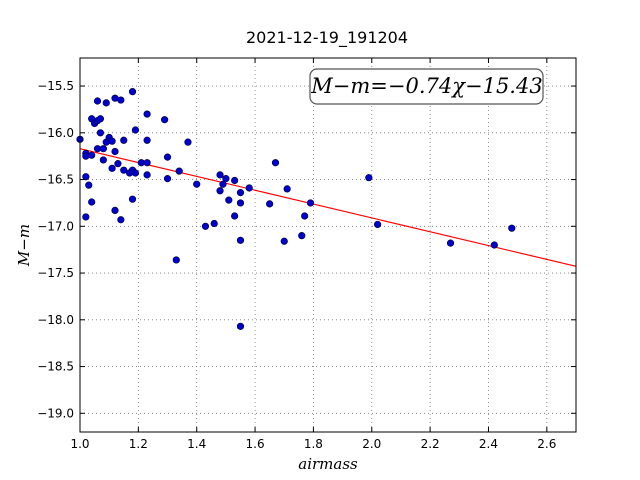  What do you see at coordinates (255, 444) in the screenshot?
I see `x-tick-label: 1.6` at bounding box center [255, 444].